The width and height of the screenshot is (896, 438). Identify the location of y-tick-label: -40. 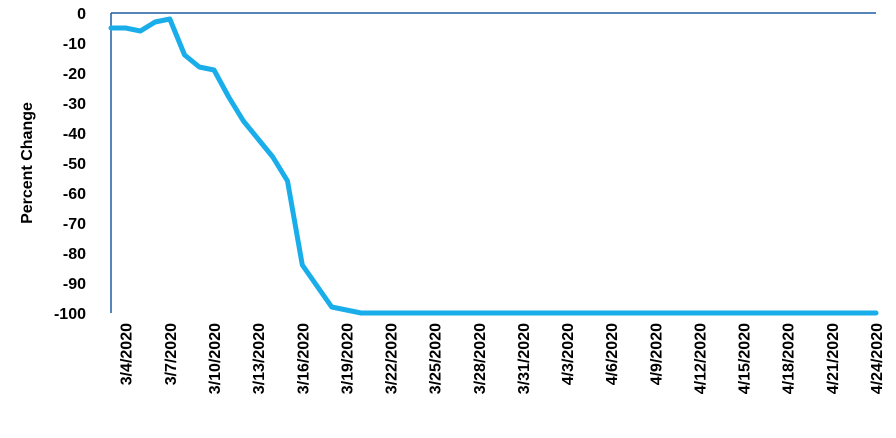
(74, 134).